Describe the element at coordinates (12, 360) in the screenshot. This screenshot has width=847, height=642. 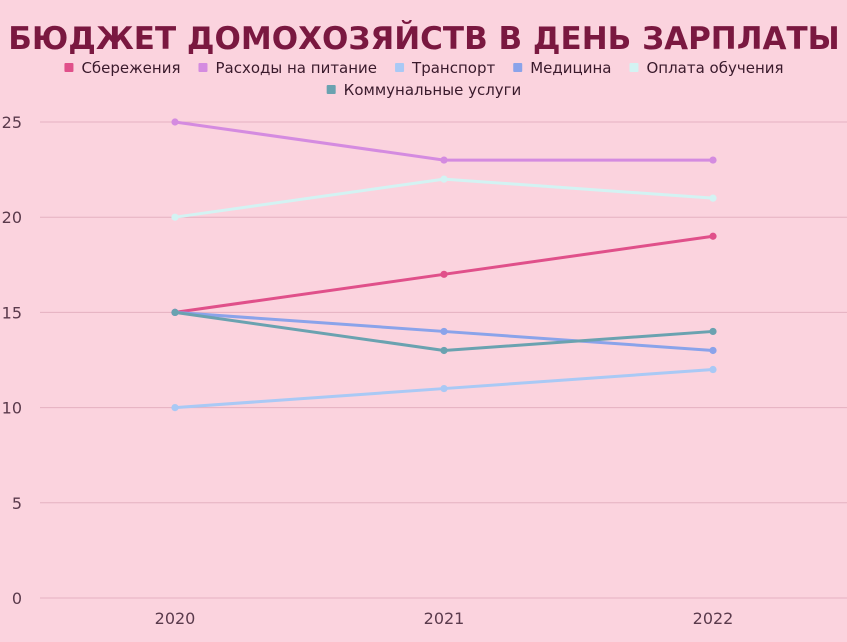
I see `y-axis: 0 5 10 15 20 25` at that location.